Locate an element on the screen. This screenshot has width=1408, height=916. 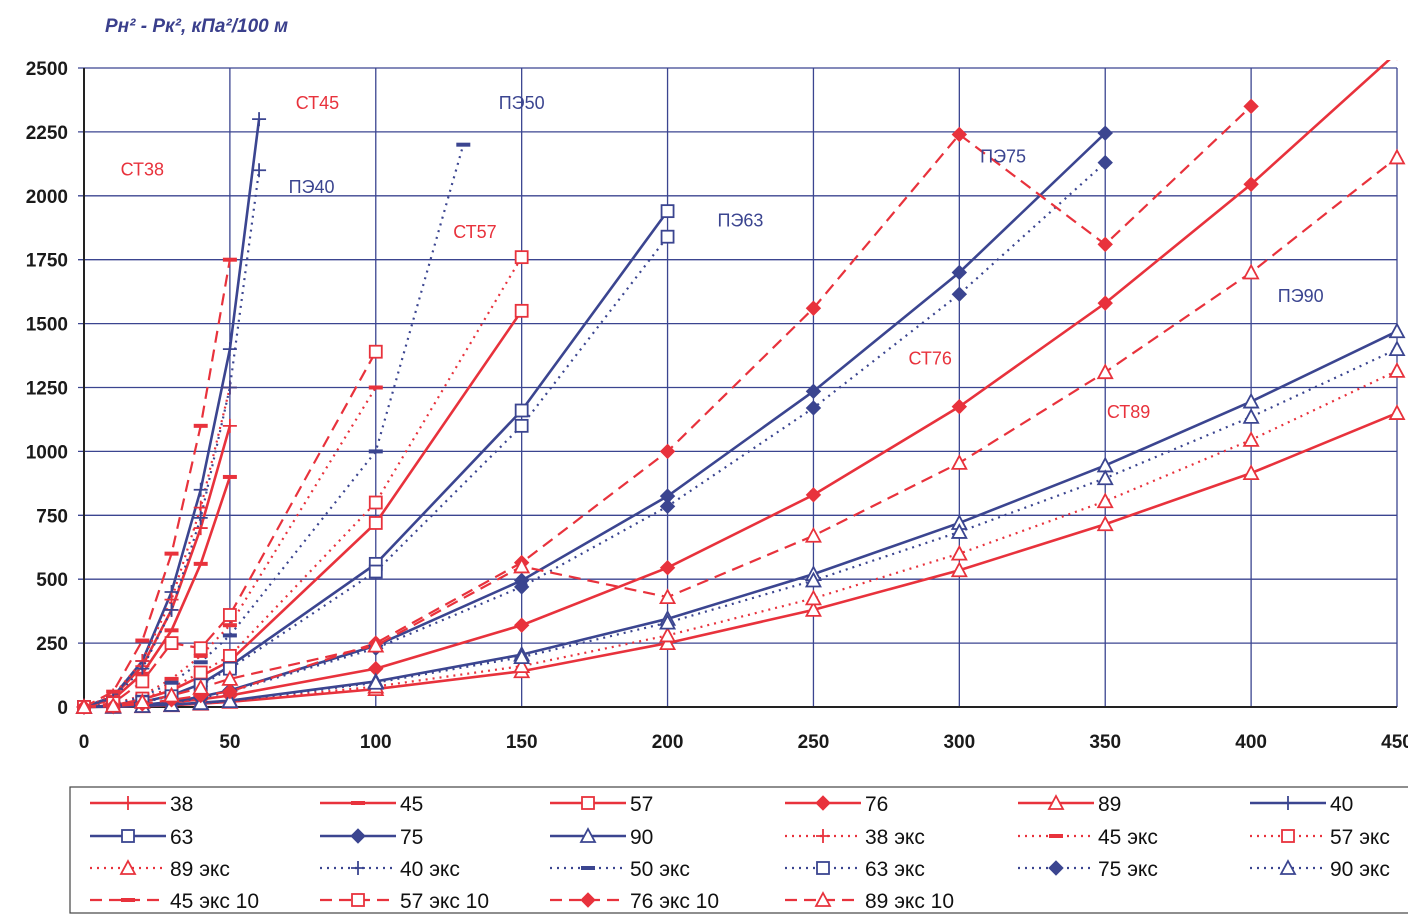
curve-label: ПЭ75 is located at coordinates (1003, 157).